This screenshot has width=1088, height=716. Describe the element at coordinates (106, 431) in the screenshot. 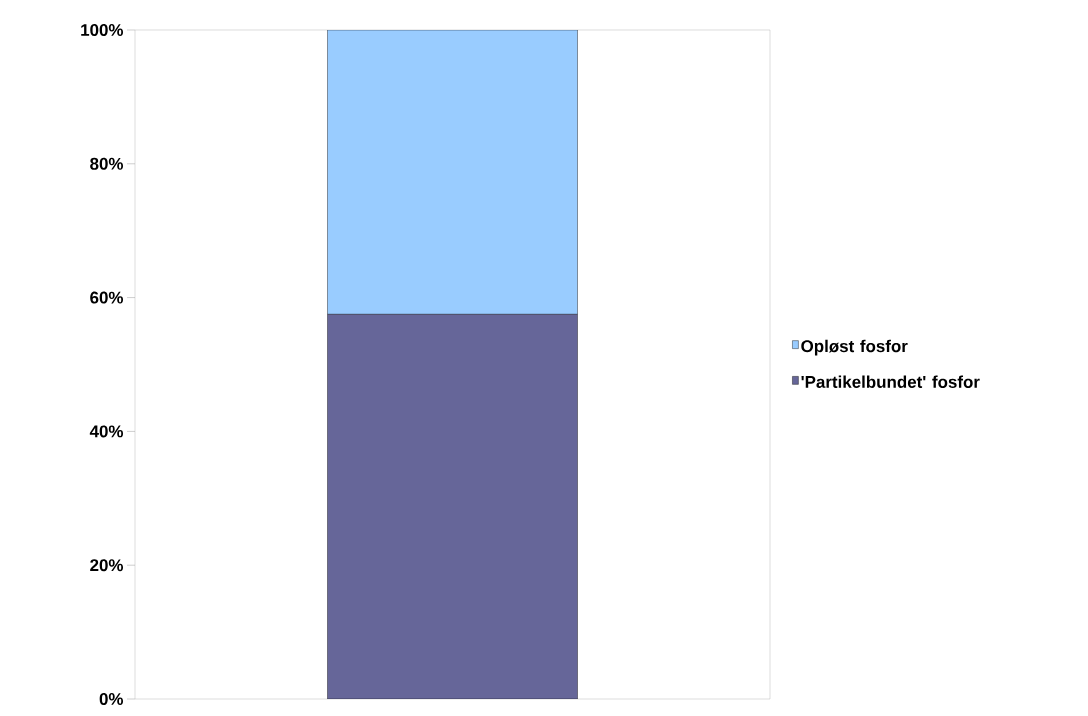

I see `y-tick-label: 40%` at that location.